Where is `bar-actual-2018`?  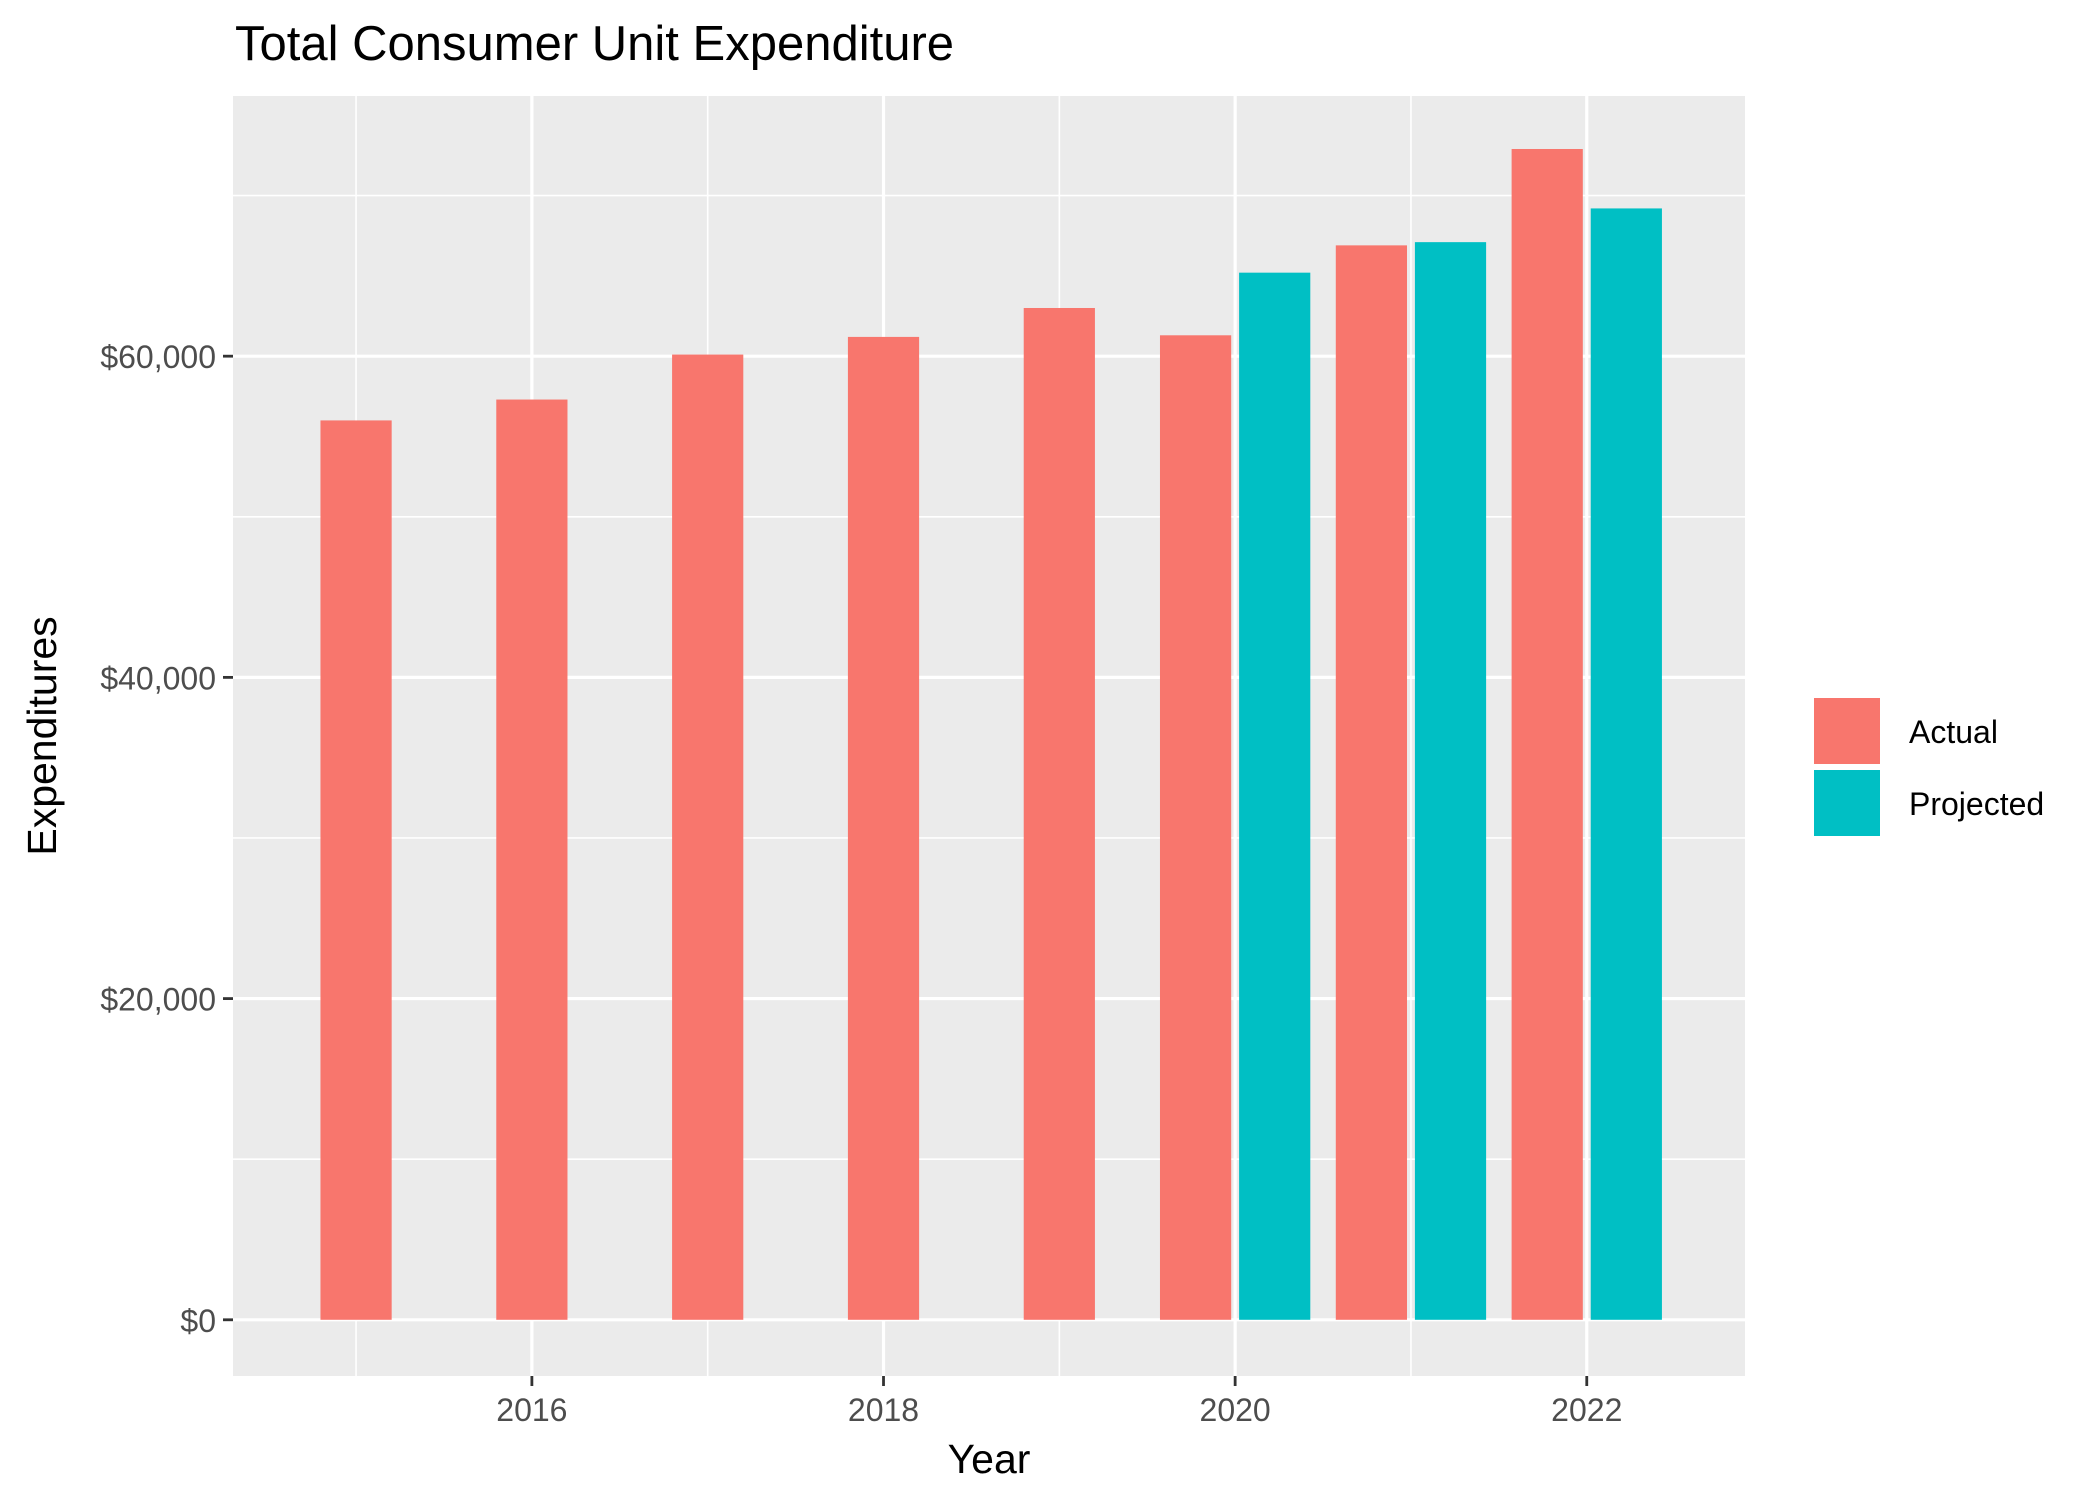
bar-actual-2018 is located at coordinates (883, 828).